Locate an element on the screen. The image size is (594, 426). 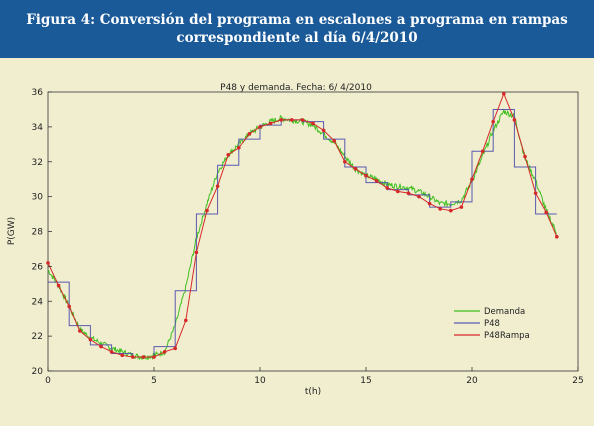
y-axis-label: P(GW) is located at coordinates (12, 231).